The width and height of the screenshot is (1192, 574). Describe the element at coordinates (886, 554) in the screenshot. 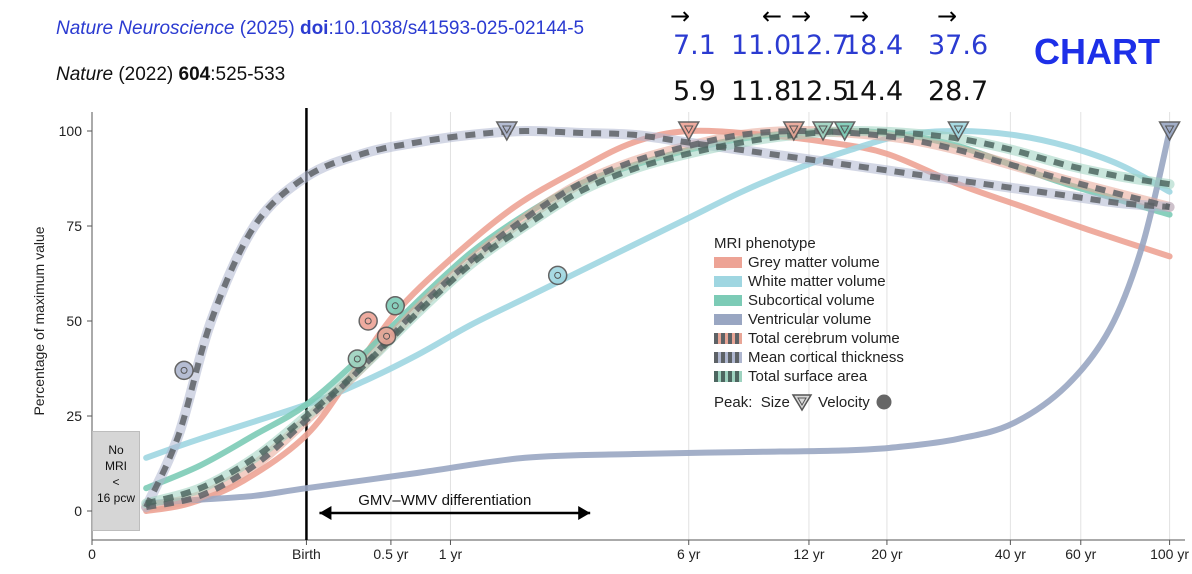

I see `x-tick-label: 20 yr` at that location.